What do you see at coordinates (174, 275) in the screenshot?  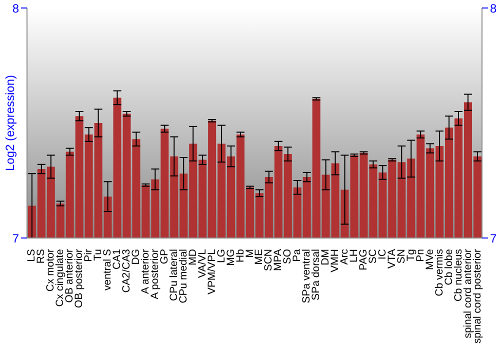 I see `x-tick-label: CPu lateral` at bounding box center [174, 275].